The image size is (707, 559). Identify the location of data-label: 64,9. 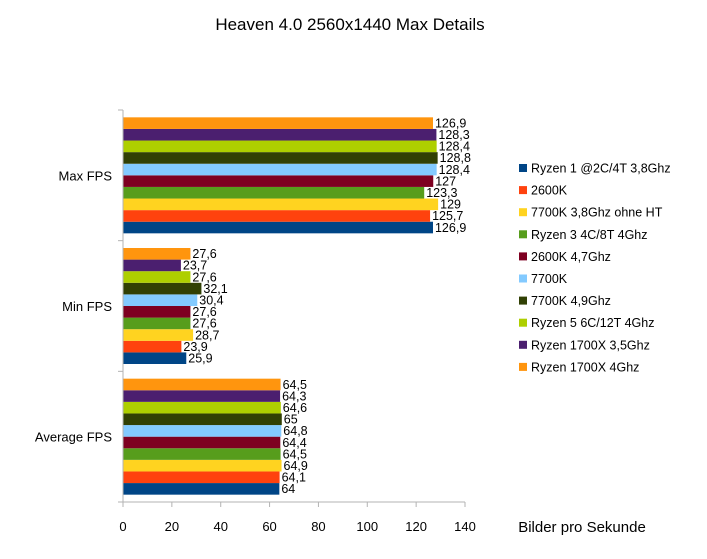
(296, 466).